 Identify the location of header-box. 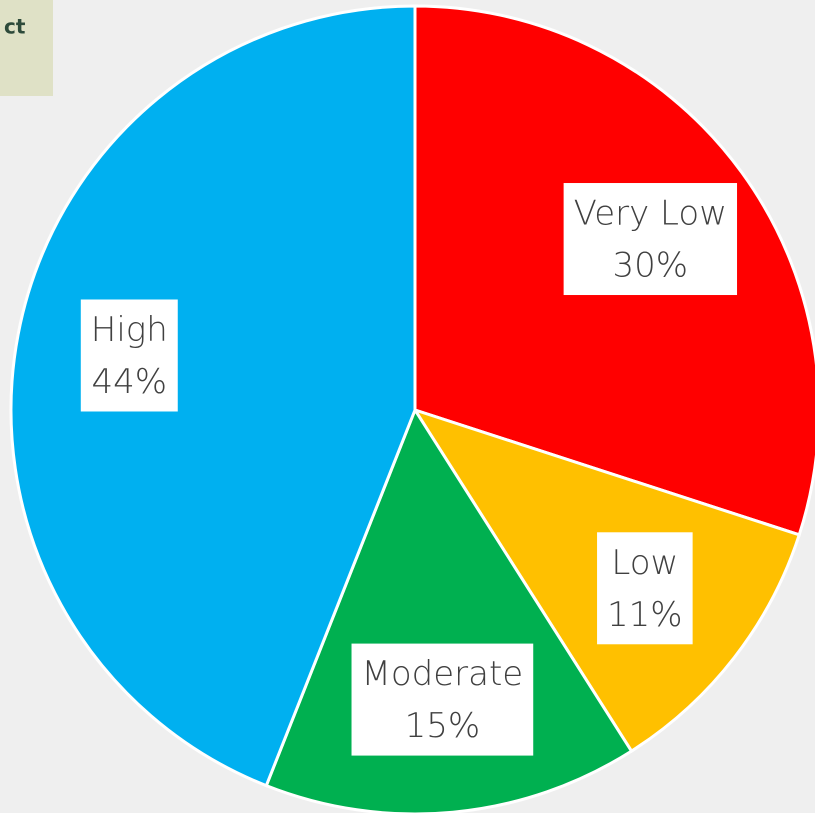
(26, 48).